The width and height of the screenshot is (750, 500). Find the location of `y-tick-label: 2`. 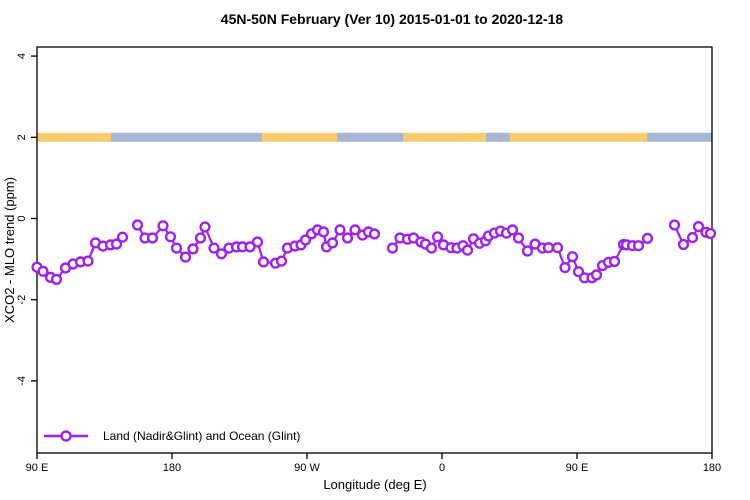

y-tick-label: 2 is located at coordinates (22, 137).